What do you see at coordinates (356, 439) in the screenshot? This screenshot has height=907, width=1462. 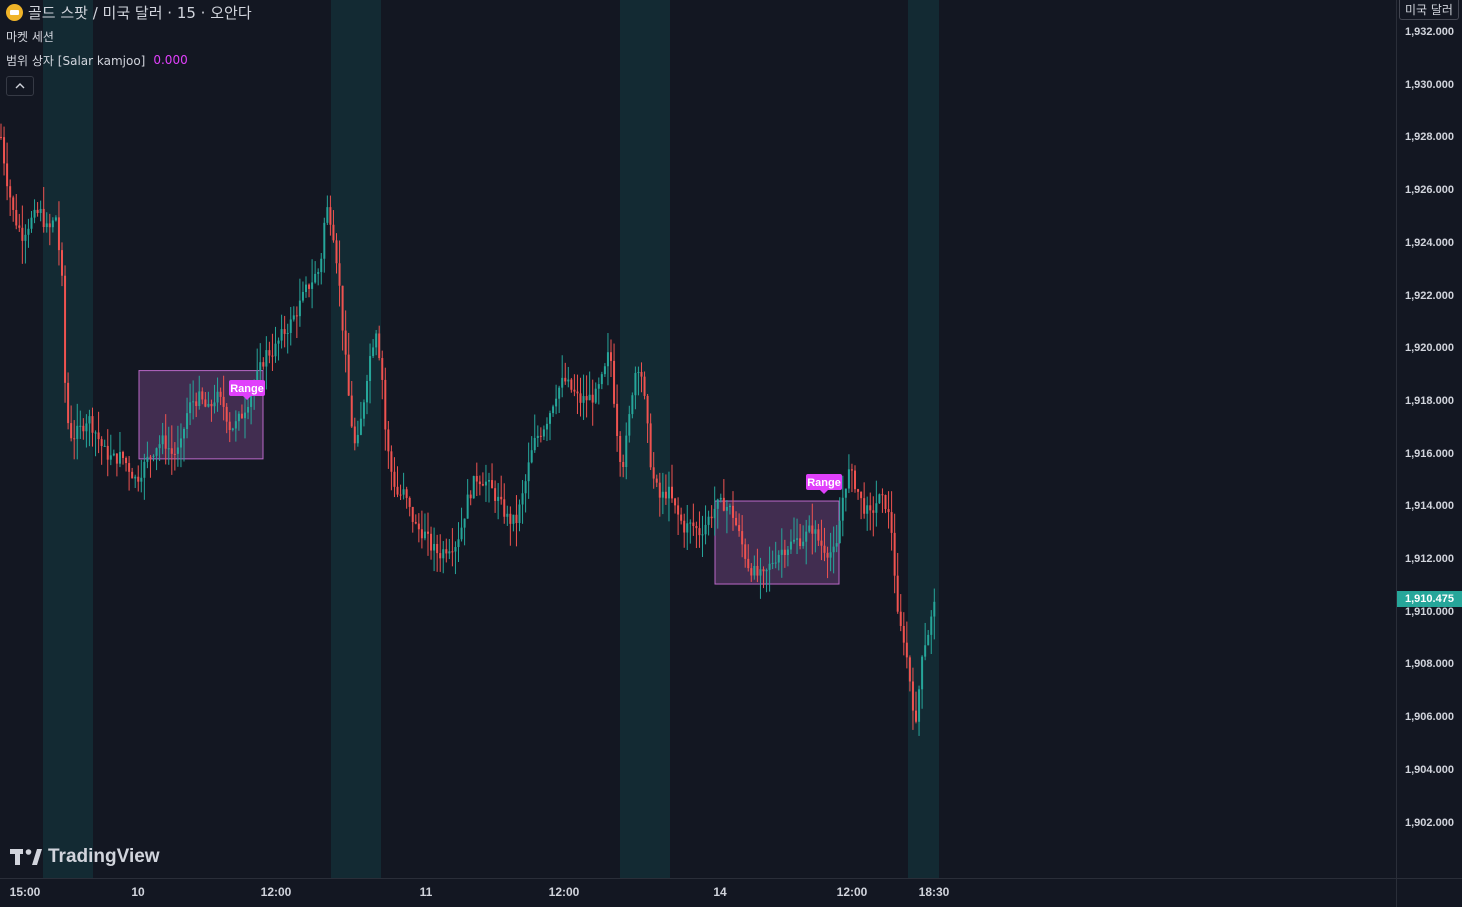 I see `market-session-band` at bounding box center [356, 439].